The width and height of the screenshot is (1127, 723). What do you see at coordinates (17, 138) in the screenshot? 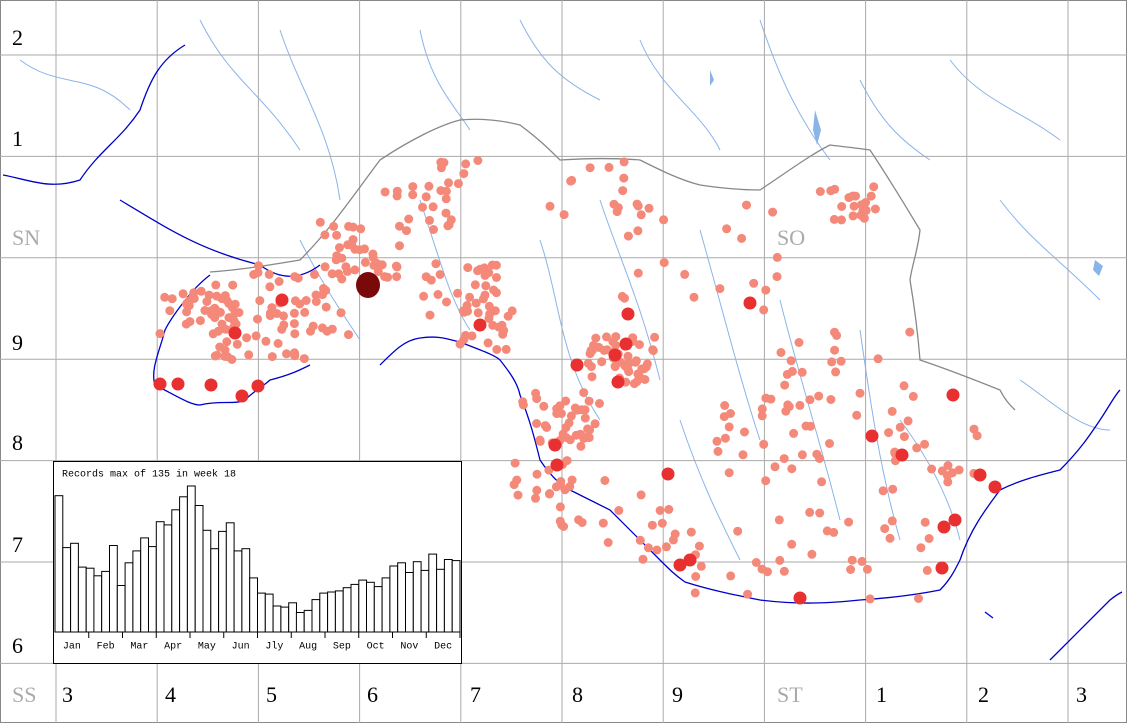
I see `row-label: 1` at bounding box center [17, 138].